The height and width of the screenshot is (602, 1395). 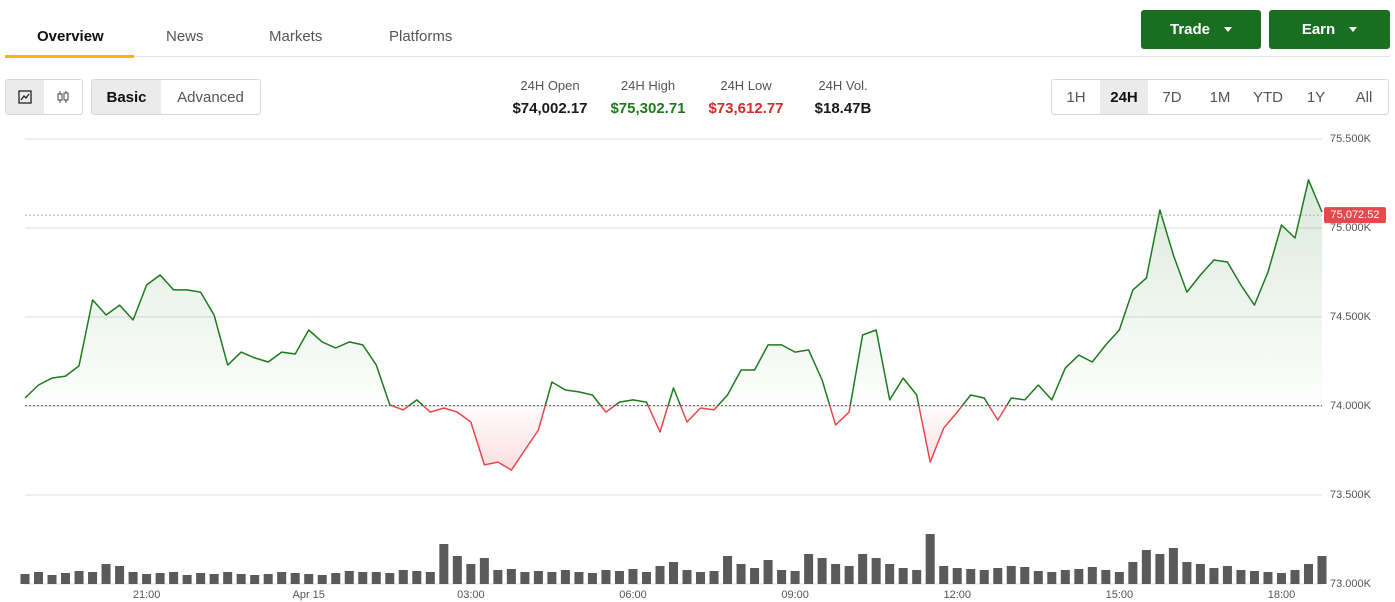 What do you see at coordinates (1364, 97) in the screenshot?
I see `range-button: All` at bounding box center [1364, 97].